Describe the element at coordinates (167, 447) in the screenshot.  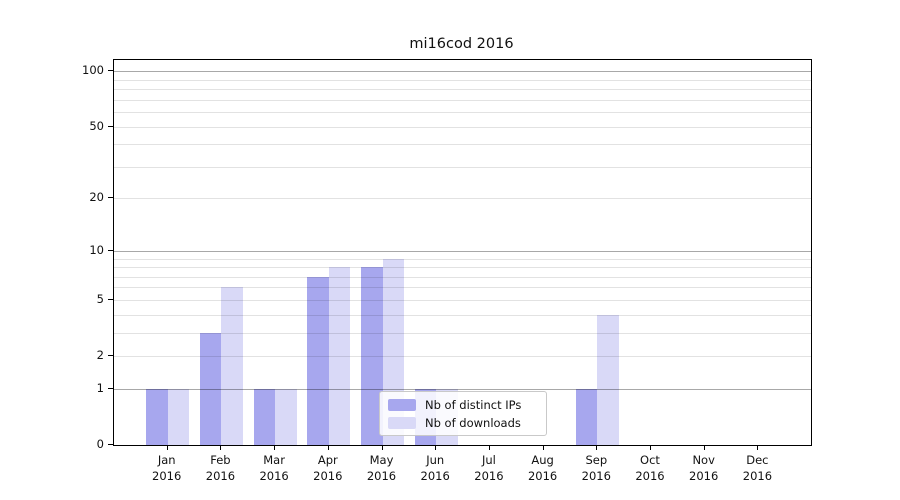
I see `x-tick-jan` at that location.